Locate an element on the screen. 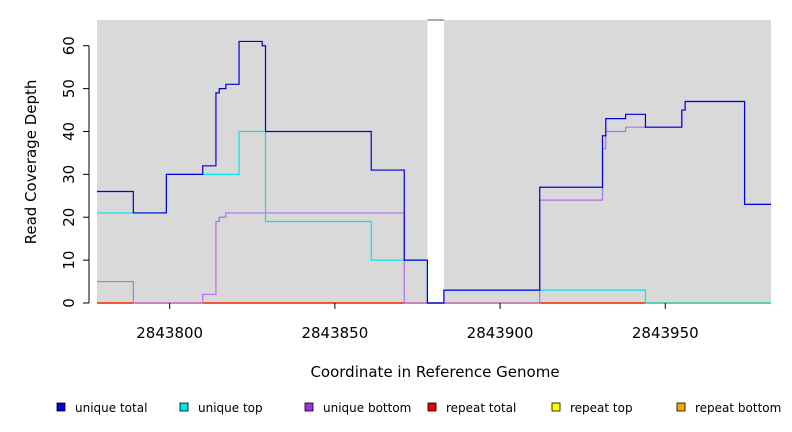  x-tick-label: 2843950 is located at coordinates (665, 333).